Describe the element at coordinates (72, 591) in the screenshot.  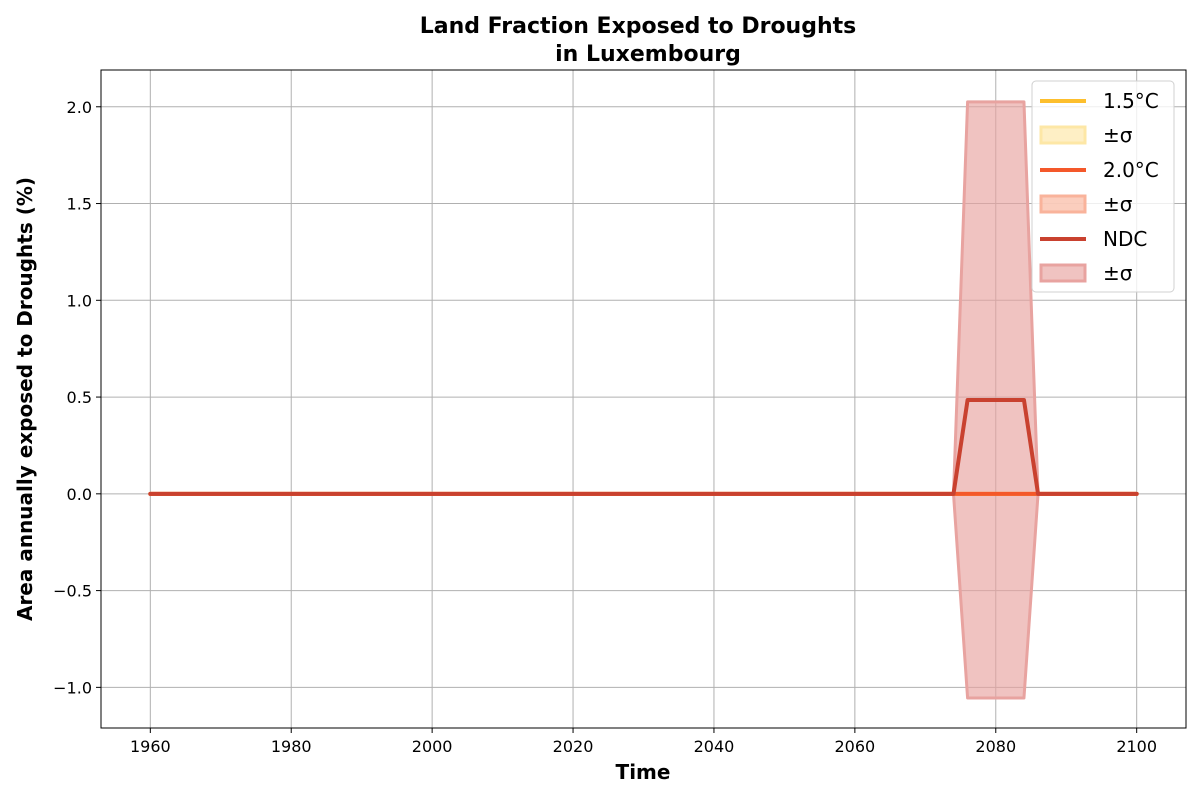
I see `y-tick-label: −0.5` at that location.